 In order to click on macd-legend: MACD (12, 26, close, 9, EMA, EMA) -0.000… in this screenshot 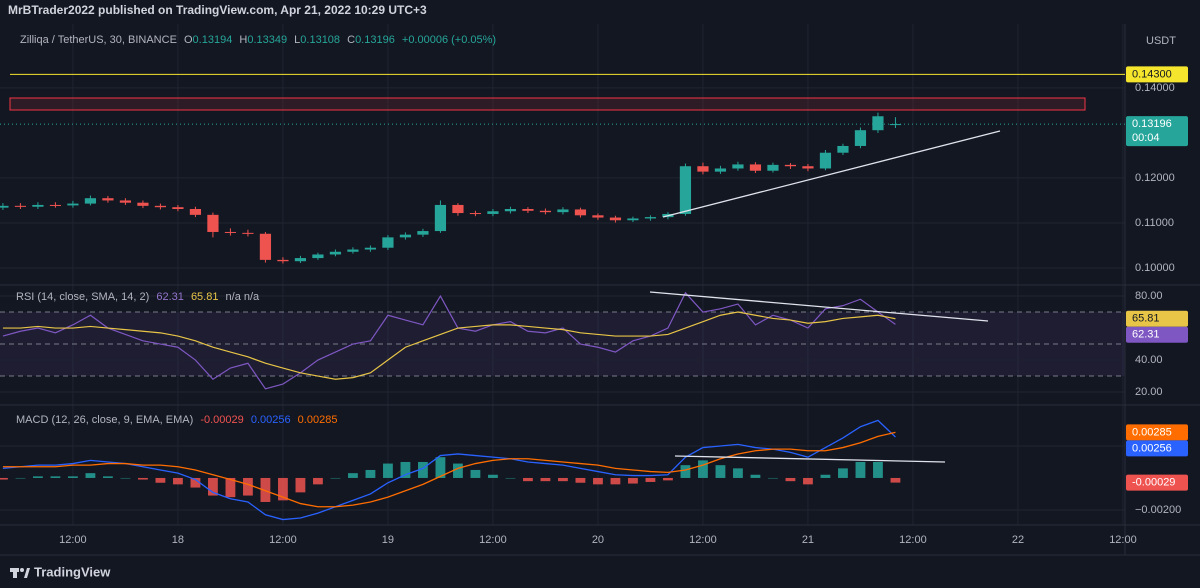, I will do `click(176, 420)`.